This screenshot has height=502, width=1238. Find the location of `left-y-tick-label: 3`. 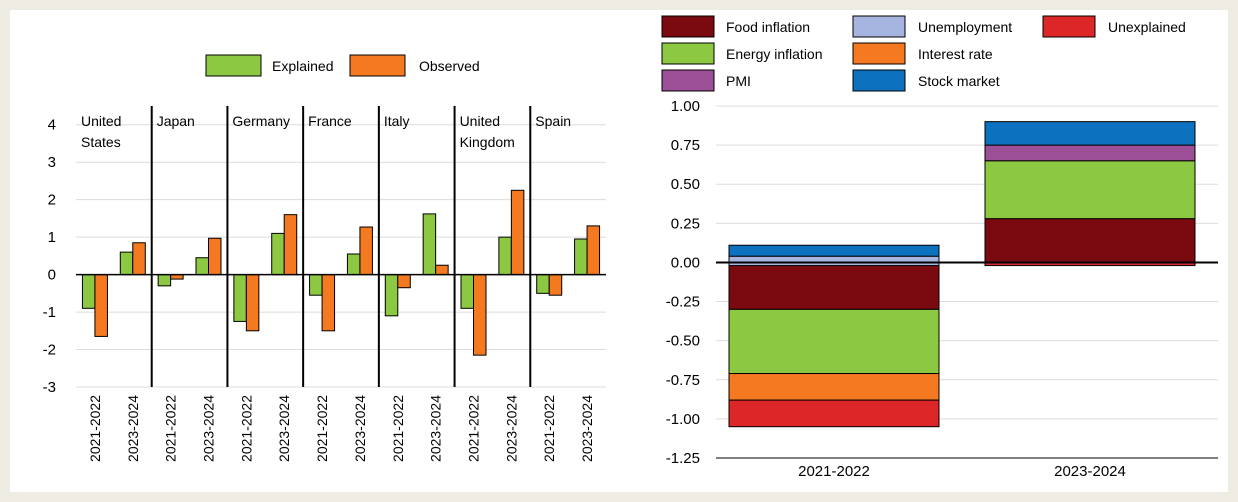

left-y-tick-label: 3 is located at coordinates (52, 162).